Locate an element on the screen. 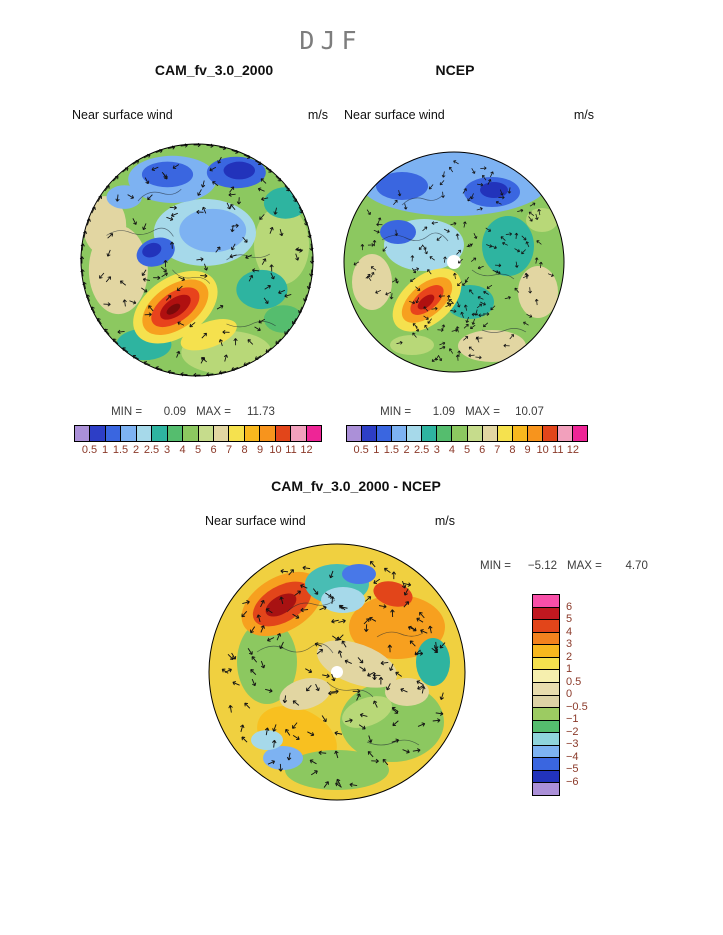 The image size is (723, 935). diff-colorbar-ticks: 6 5 4 3 2 1 0.5 0 −0.5 −1 −2 −3 −4 −5 −6 is located at coordinates (586, 694).